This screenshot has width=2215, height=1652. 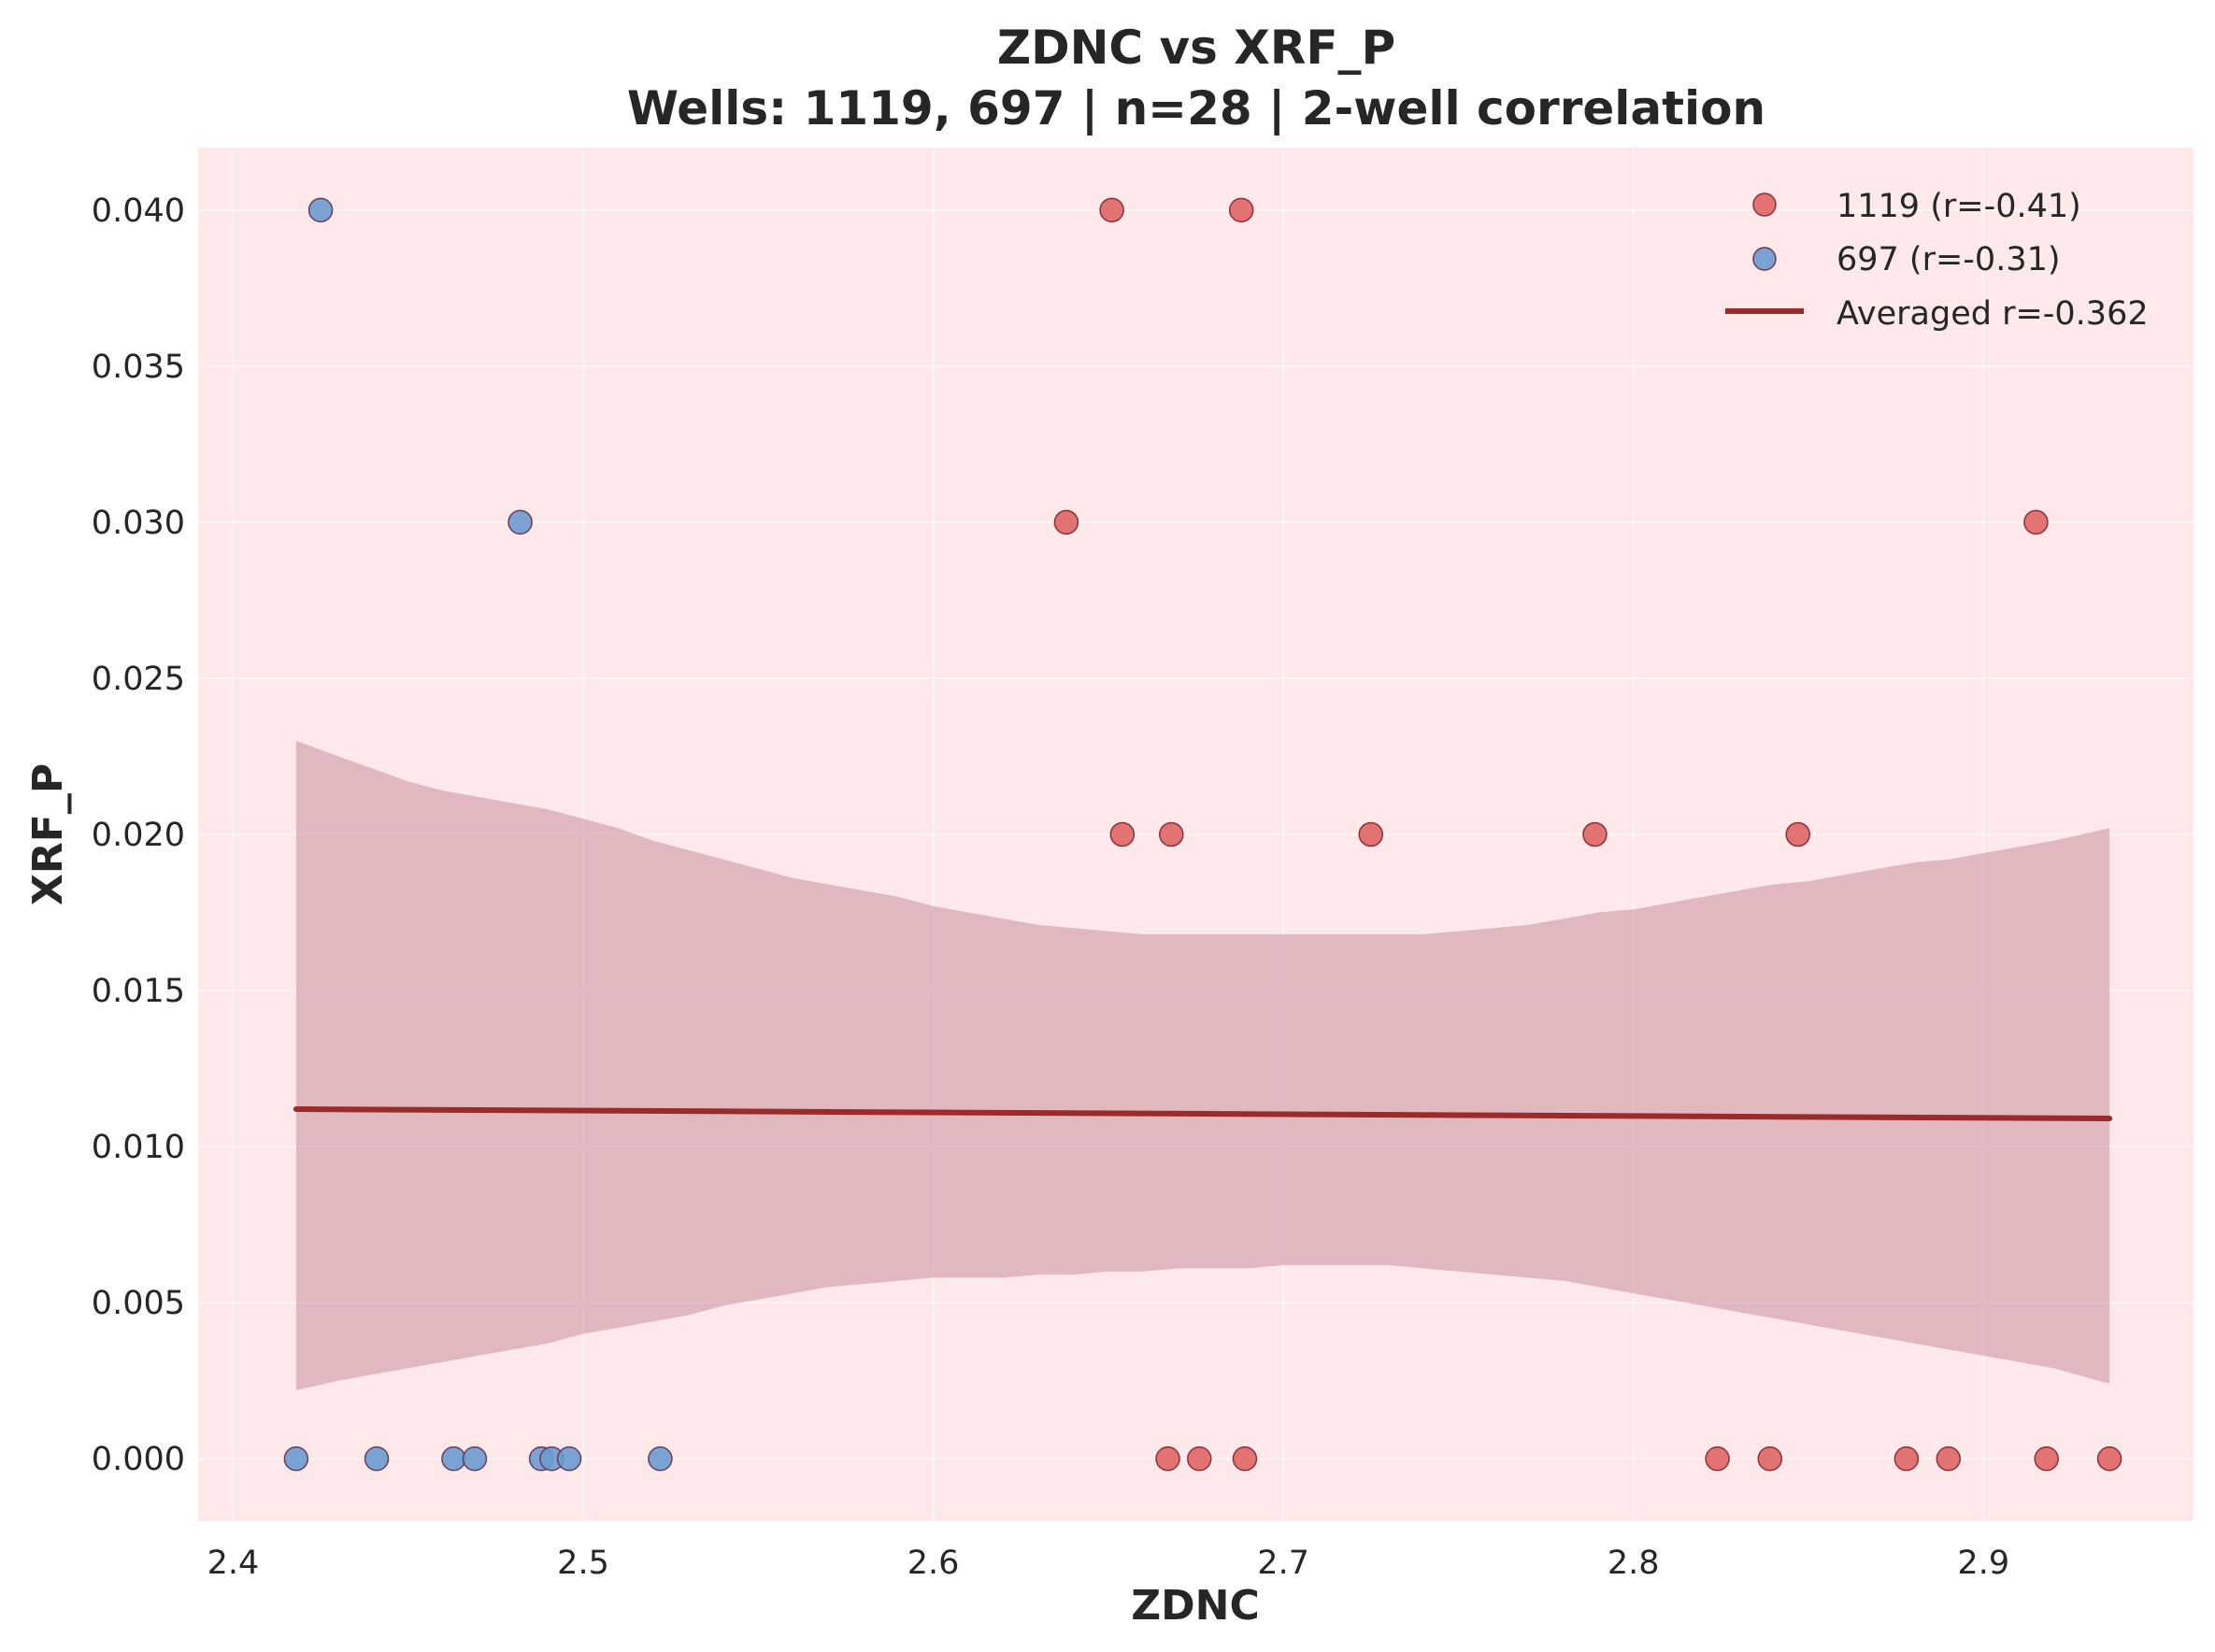 I want to click on y-tick-label: 0.040, so click(x=139, y=211).